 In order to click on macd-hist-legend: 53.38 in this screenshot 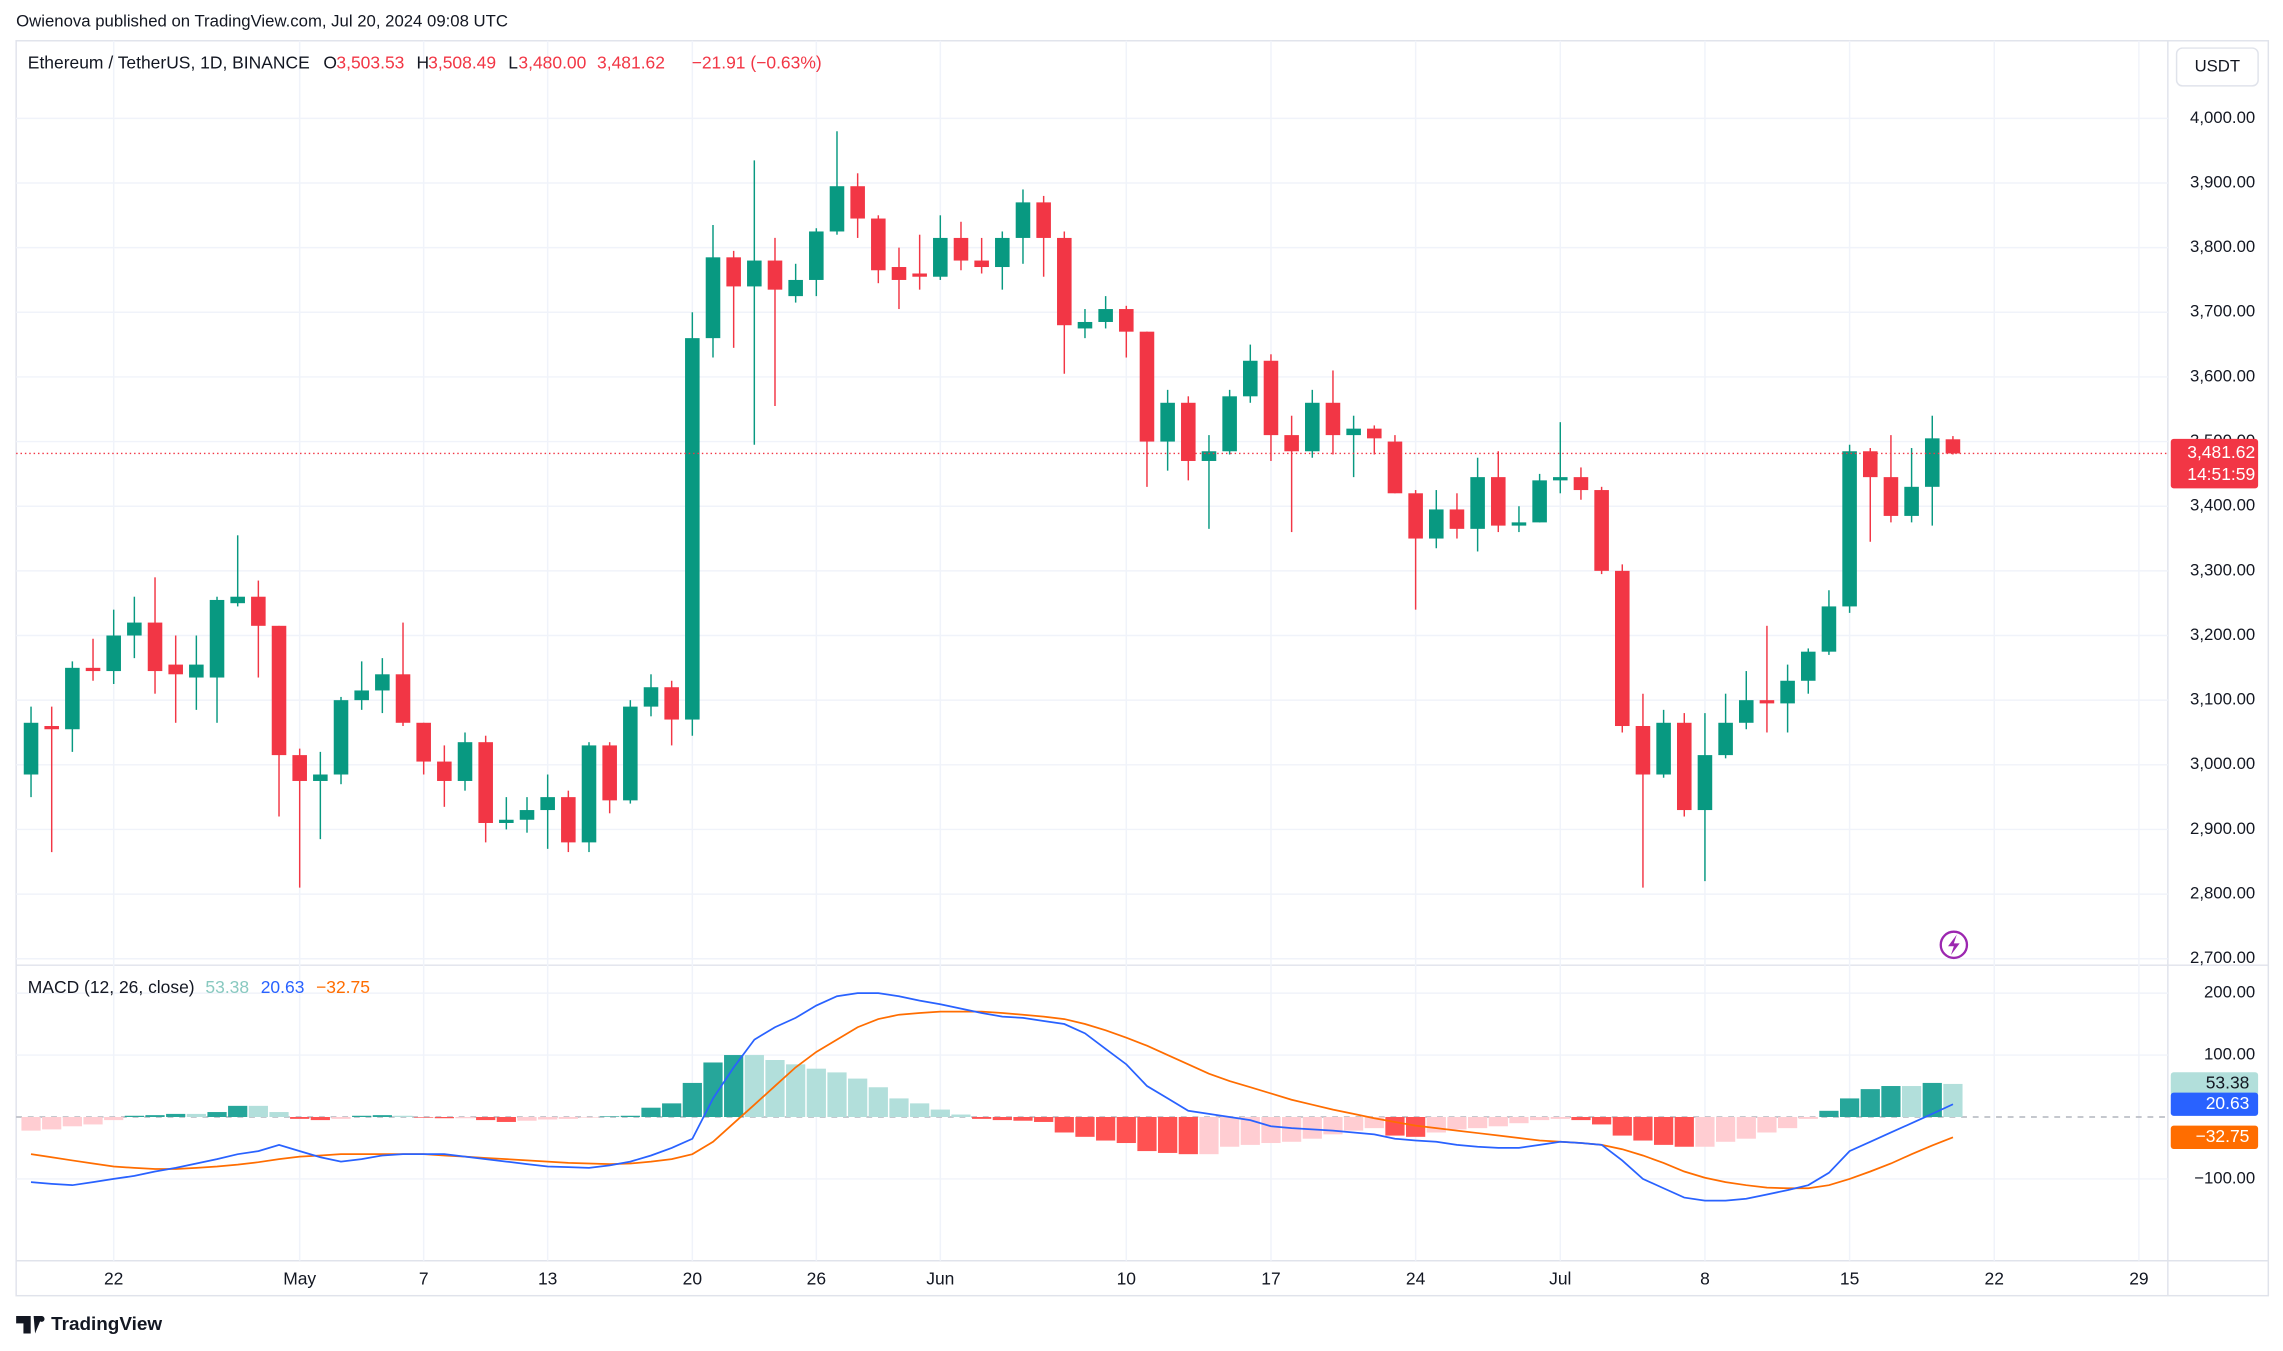, I will do `click(227, 987)`.